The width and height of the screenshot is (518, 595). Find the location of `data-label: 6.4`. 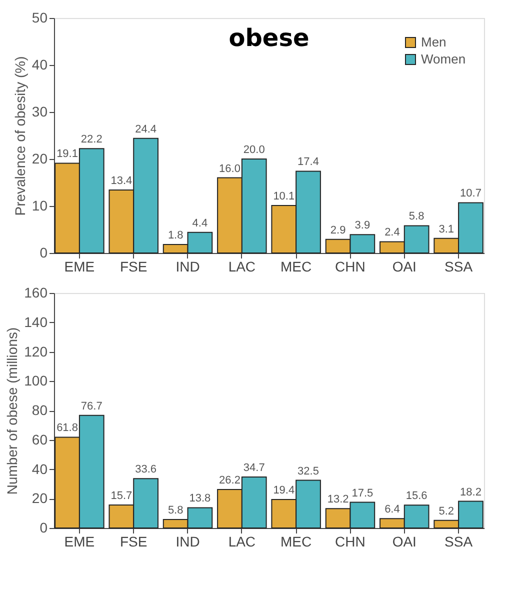

data-label: 6.4 is located at coordinates (392, 510).